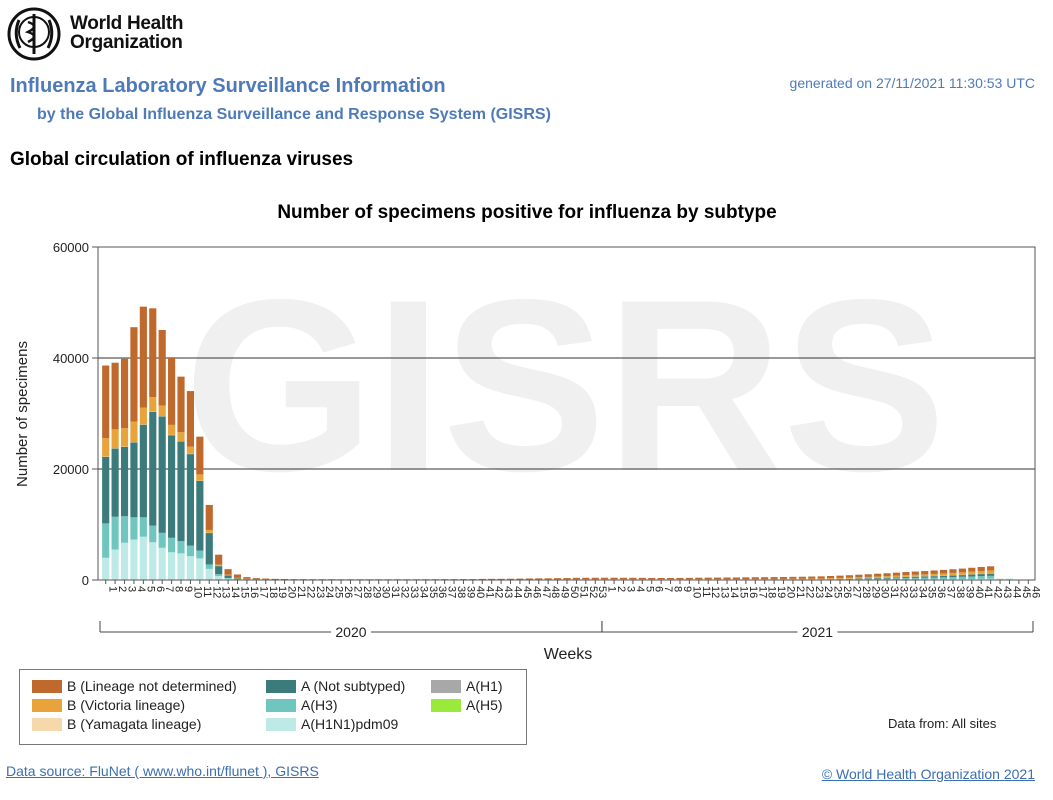  Describe the element at coordinates (489, 592) in the screenshot. I see `x-tick-label: 41` at that location.